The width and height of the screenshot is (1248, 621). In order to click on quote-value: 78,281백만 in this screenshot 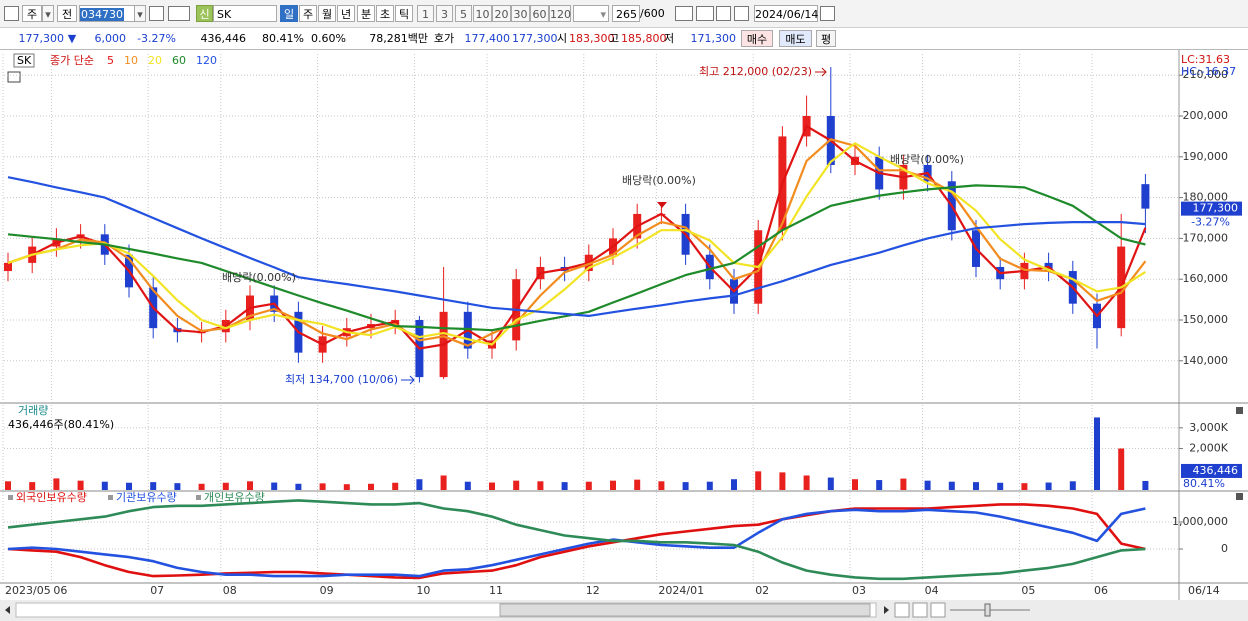, I will do `click(398, 38)`.